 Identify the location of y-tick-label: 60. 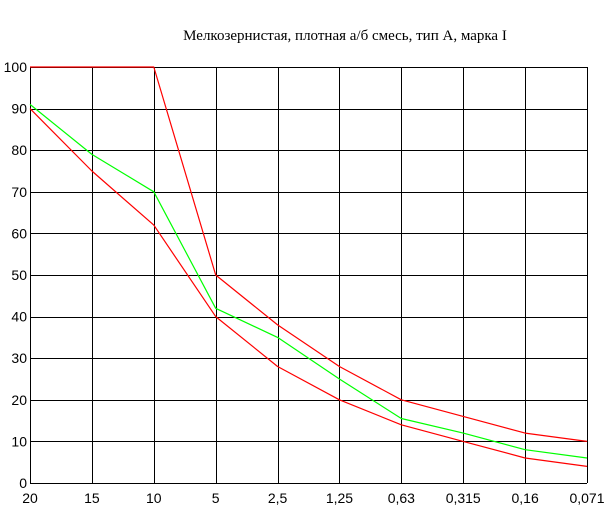
(19, 233).